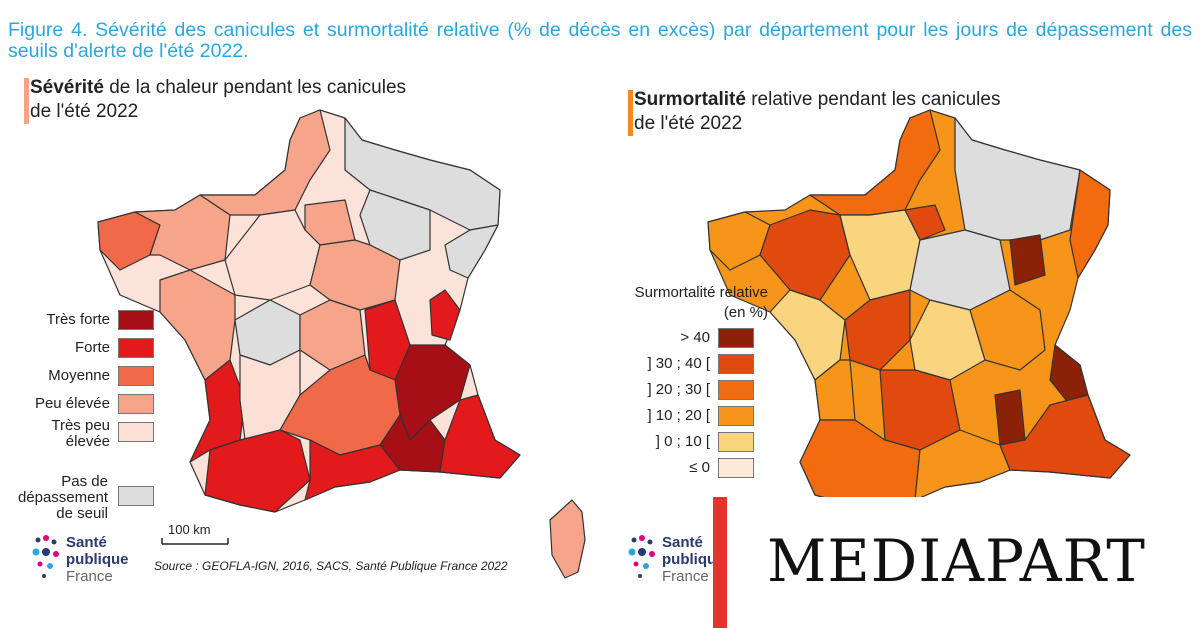  Describe the element at coordinates (1065, 436) in the screenshot. I see `right-region-provence` at that location.